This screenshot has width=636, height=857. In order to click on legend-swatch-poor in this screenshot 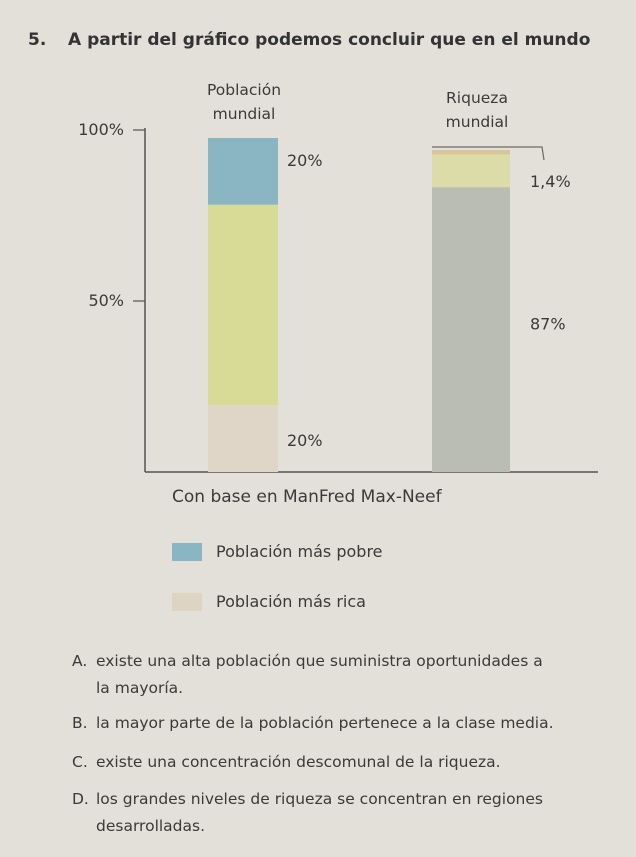, I will do `click(187, 551)`.